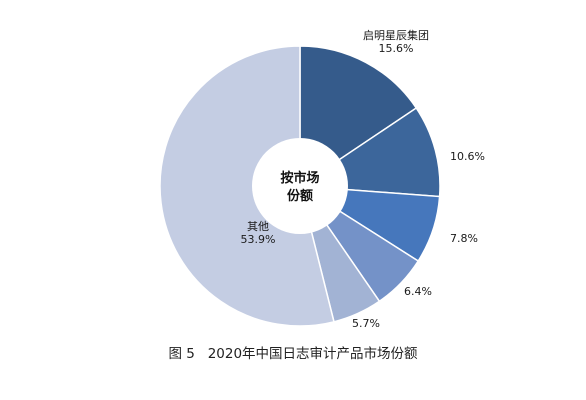 The width and height of the screenshot is (586, 400). I want to click on slice-name-label-0: 启明星辰集团, so click(396, 35).